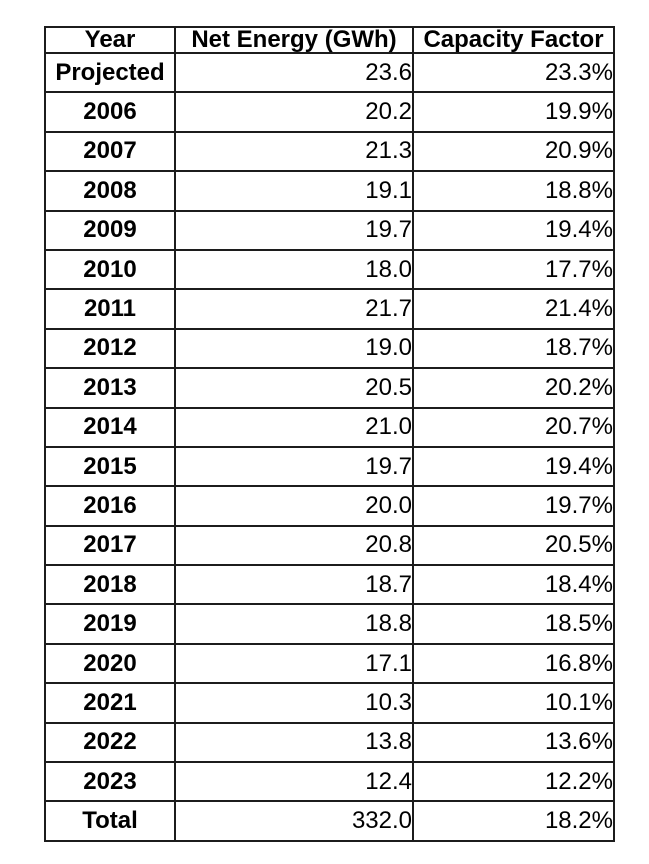  What do you see at coordinates (110, 427) in the screenshot?
I see `year-cell: 2014` at bounding box center [110, 427].